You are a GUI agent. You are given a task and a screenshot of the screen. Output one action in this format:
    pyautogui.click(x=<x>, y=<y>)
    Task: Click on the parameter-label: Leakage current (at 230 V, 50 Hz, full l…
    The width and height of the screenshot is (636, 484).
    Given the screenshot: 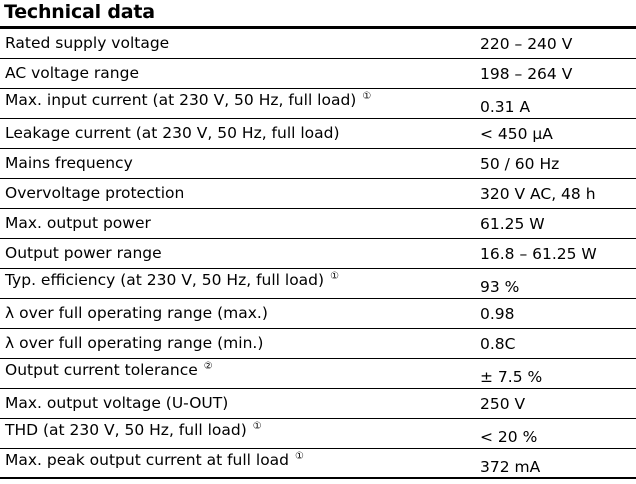 What is the action you would take?
    pyautogui.click(x=172, y=133)
    